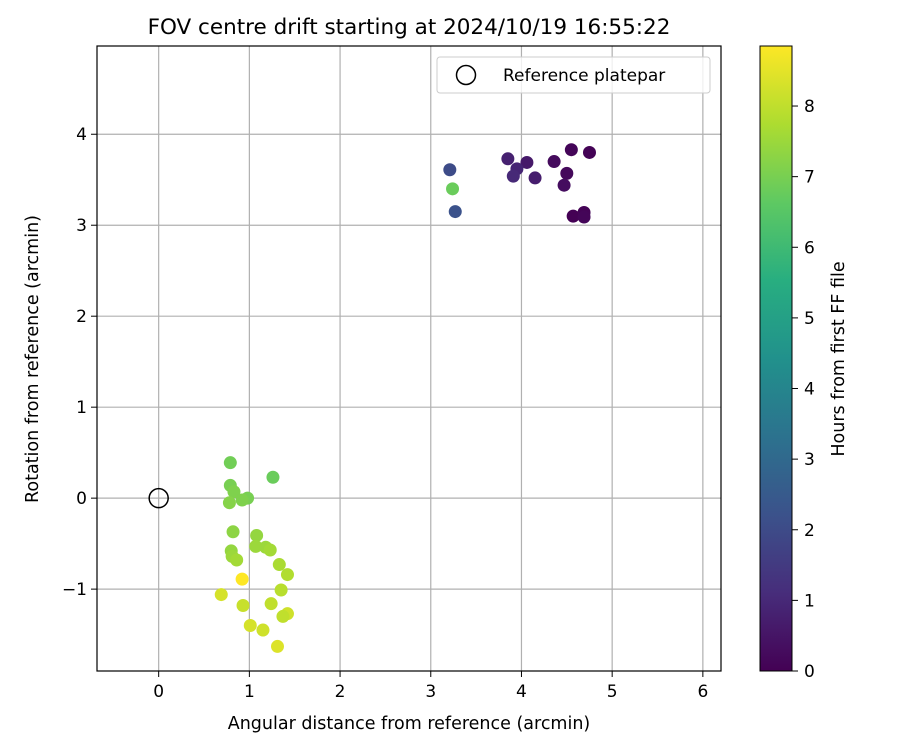  I want to click on y-tick-label: 0, so click(81, 499).